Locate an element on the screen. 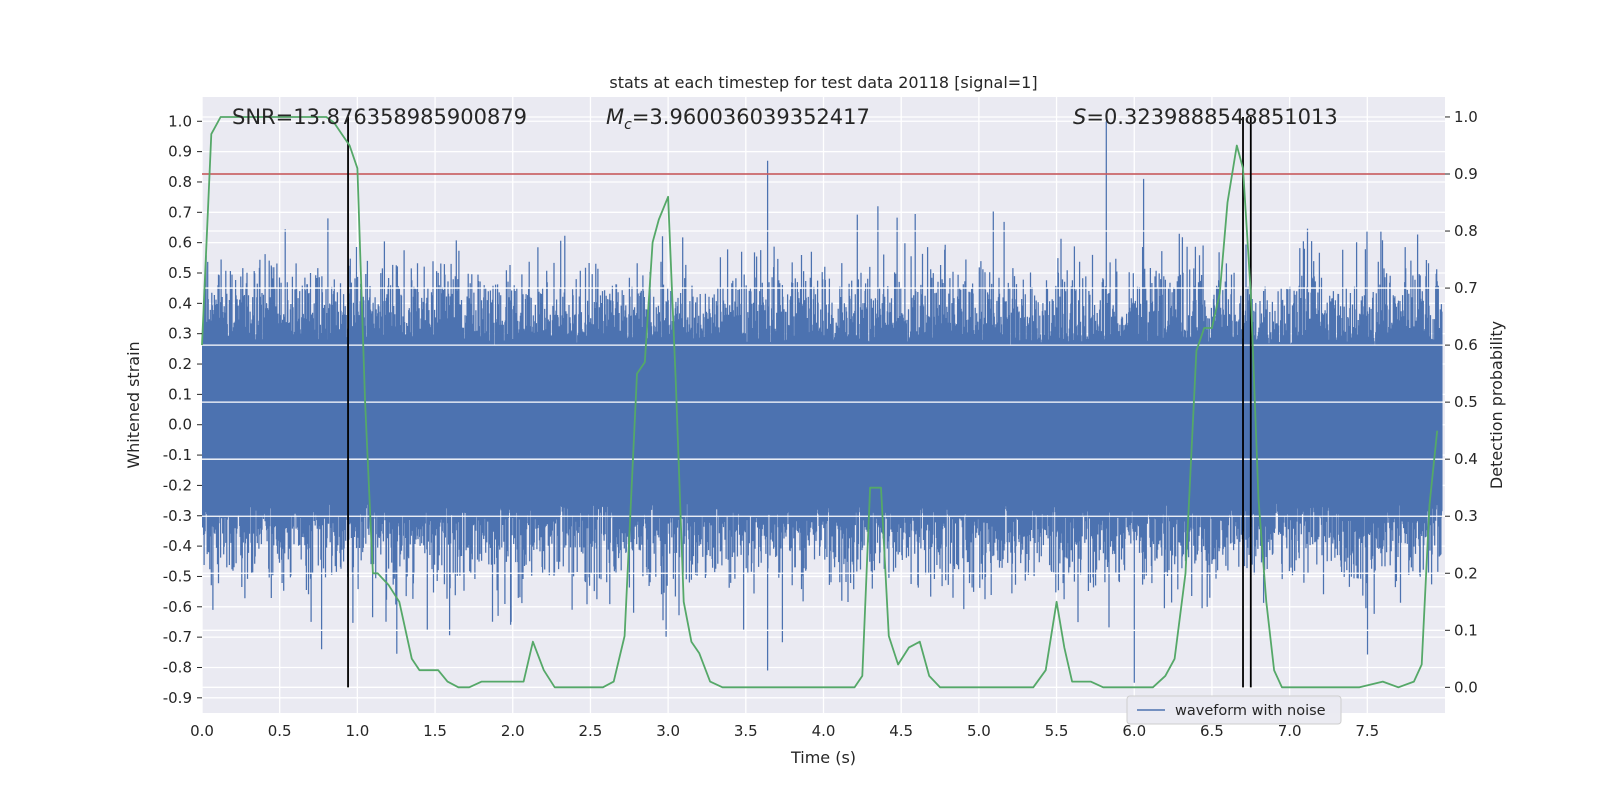 The image size is (1600, 804). y-left-tick-label: 0.3 is located at coordinates (180, 334).